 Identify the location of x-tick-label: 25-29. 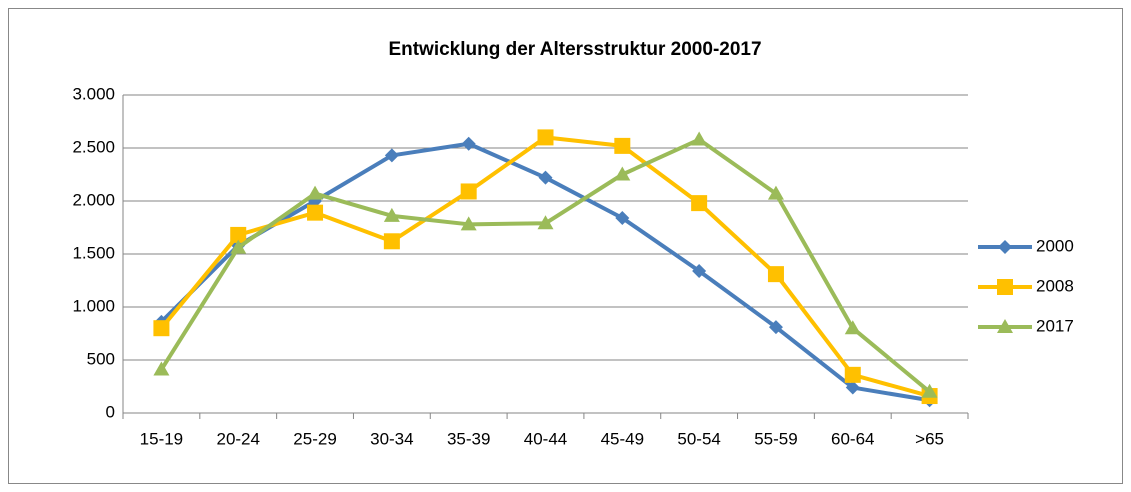
(314, 438).